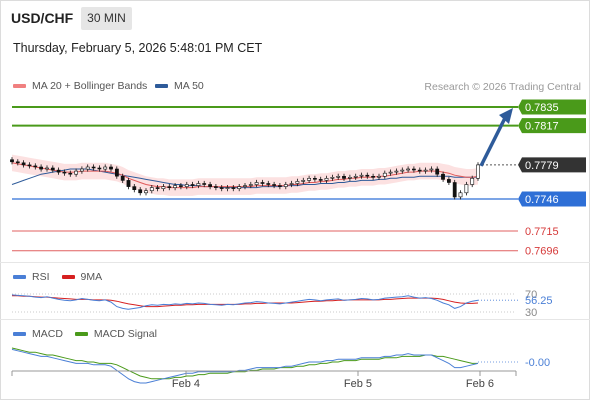 The width and height of the screenshot is (590, 400). Describe the element at coordinates (506, 116) in the screenshot. I see `forecast-arrow-head` at that location.